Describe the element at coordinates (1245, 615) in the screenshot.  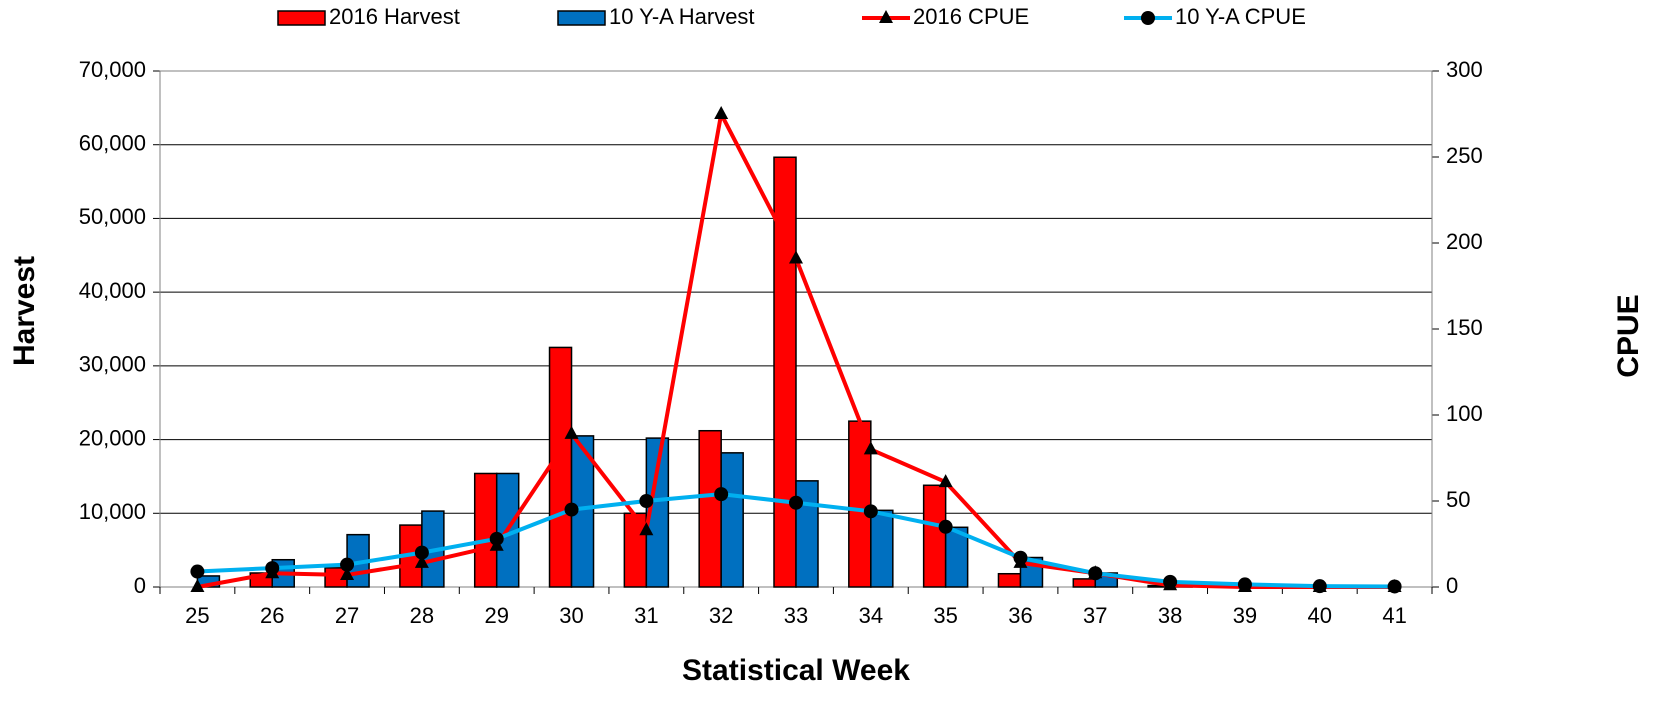
I see `x-tick-label: 39` at that location.